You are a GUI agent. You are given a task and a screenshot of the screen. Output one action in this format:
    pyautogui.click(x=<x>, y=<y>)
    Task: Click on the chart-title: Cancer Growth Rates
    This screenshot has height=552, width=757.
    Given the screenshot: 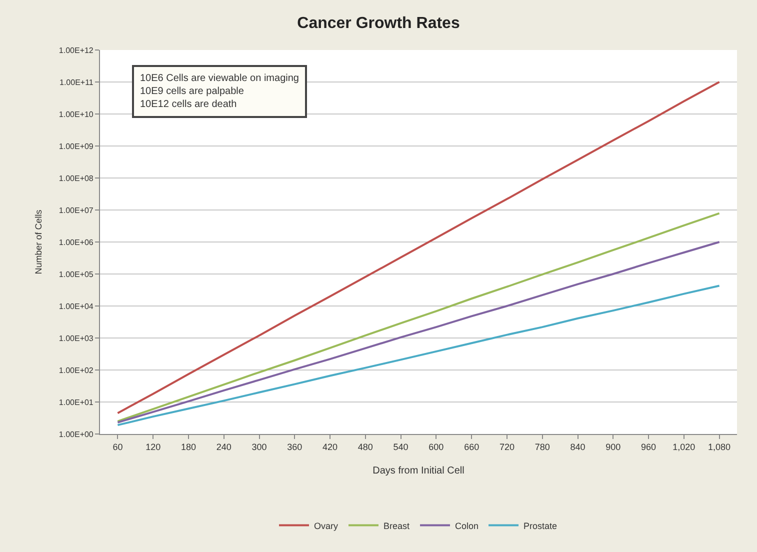 What is the action you would take?
    pyautogui.click(x=378, y=23)
    